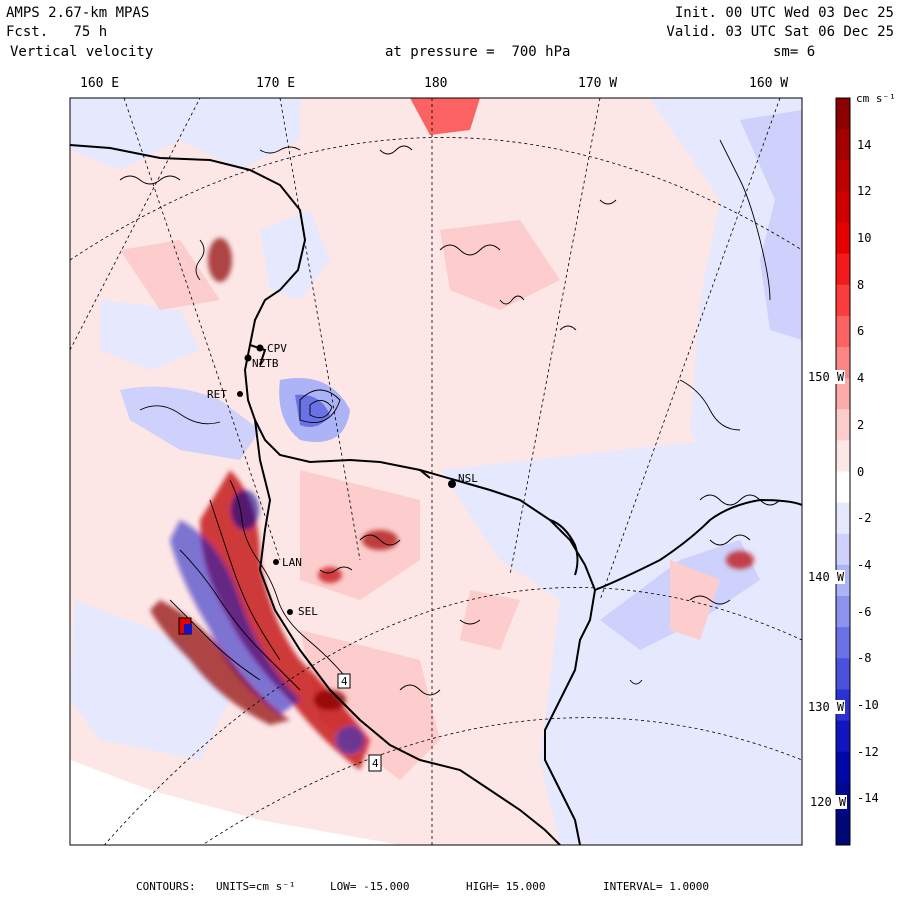  What do you see at coordinates (166, 886) in the screenshot?
I see `contours-label: CONTOURS:` at bounding box center [166, 886].